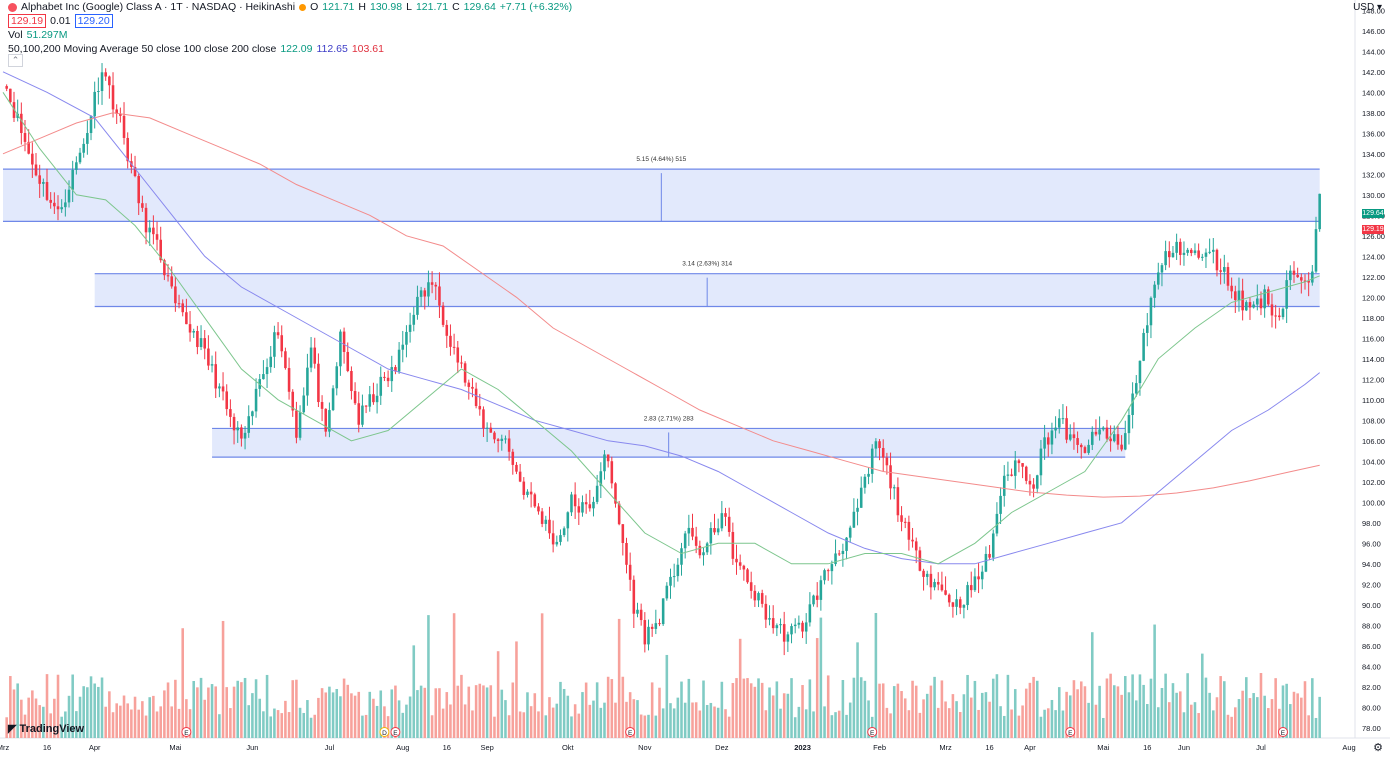 This screenshot has width=1390, height=760. What do you see at coordinates (290, 35) in the screenshot?
I see `legend-volume-row: Vol 51.297M` at bounding box center [290, 35].